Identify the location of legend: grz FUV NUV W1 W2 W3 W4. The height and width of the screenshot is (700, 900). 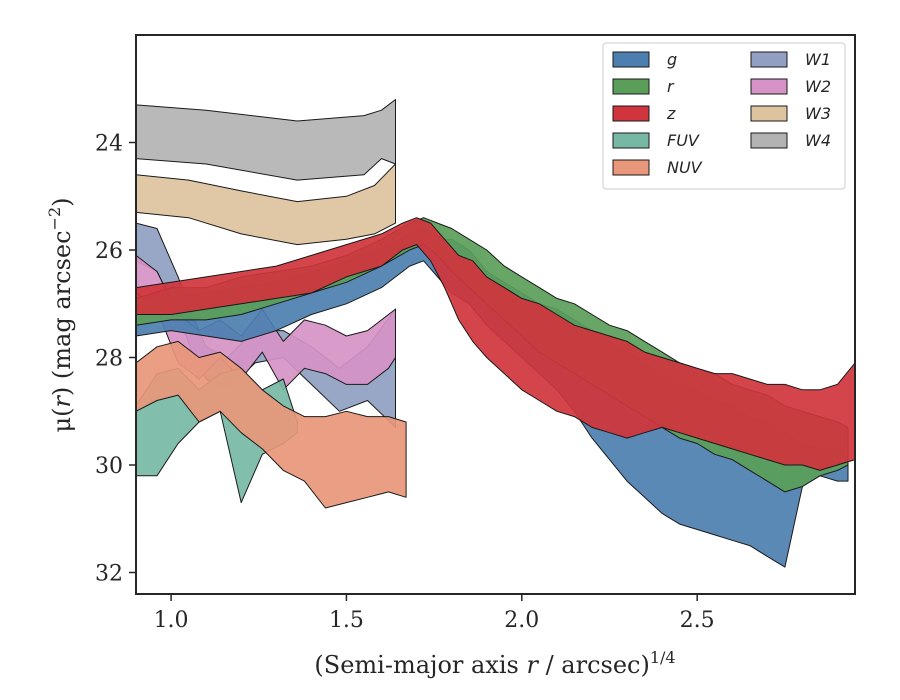
(724, 116).